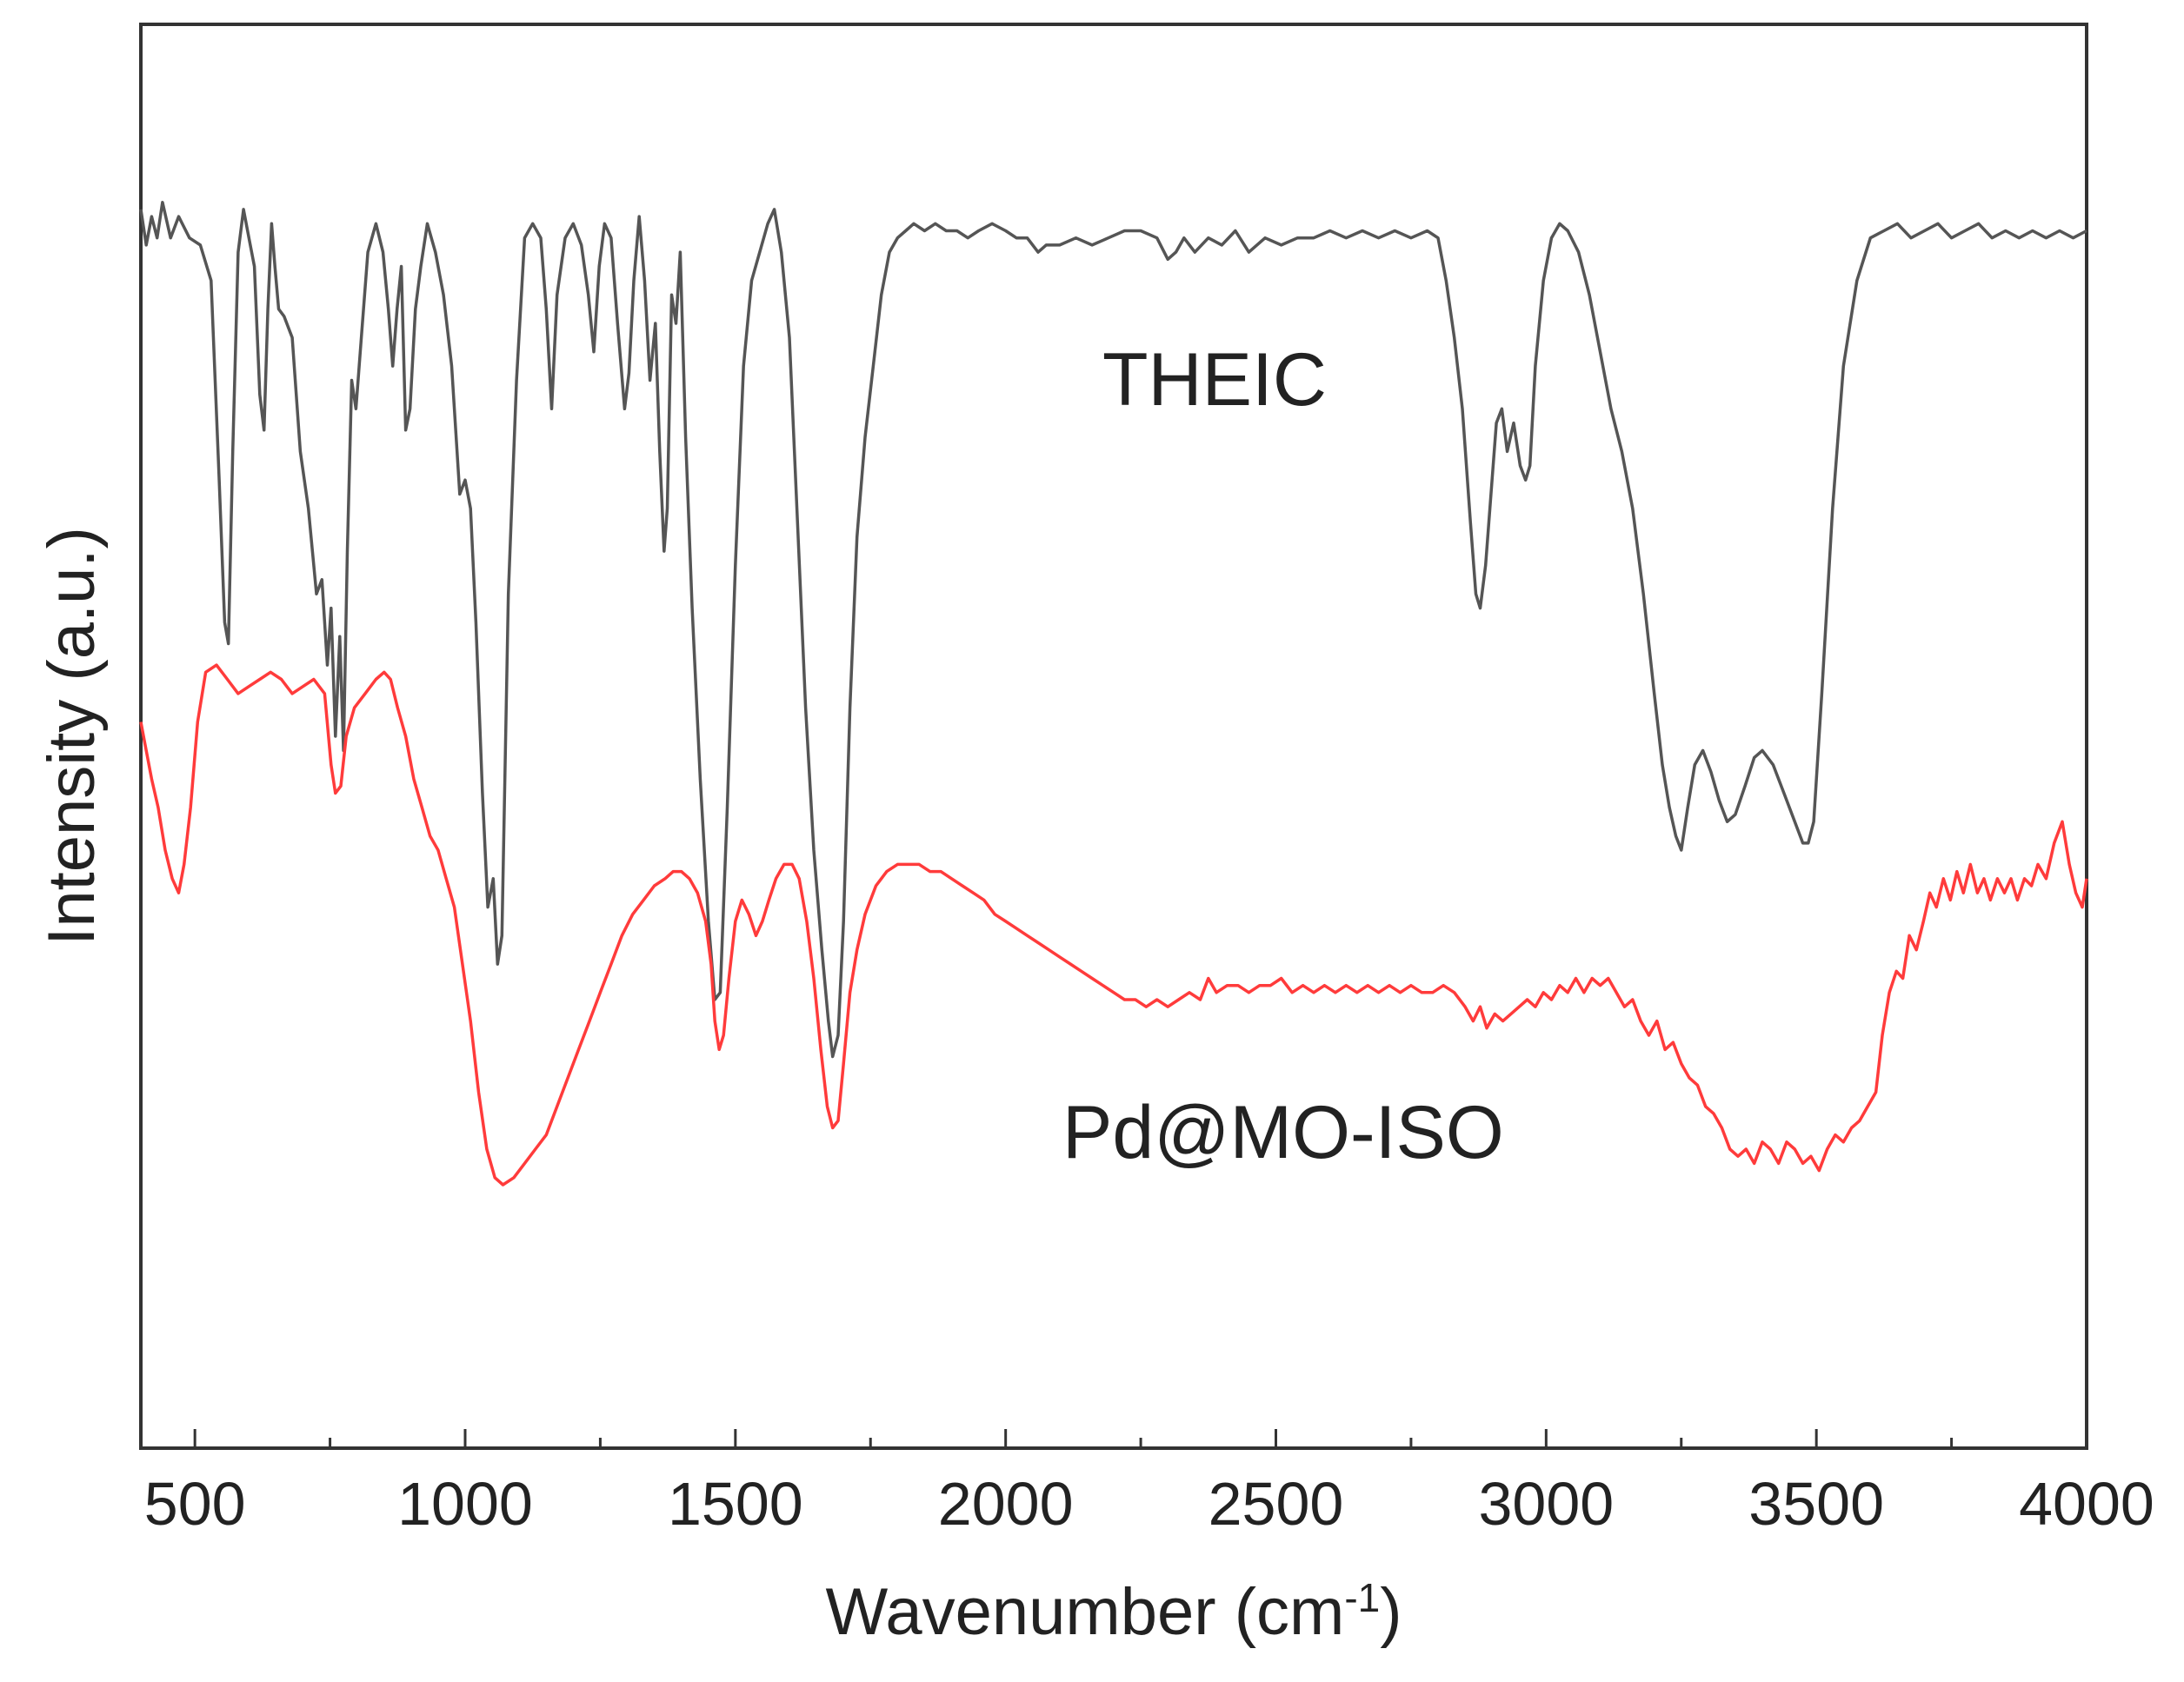 The width and height of the screenshot is (2184, 1682). I want to click on x-axis-title-main: Wavenumber (cm, so click(1084, 1612).